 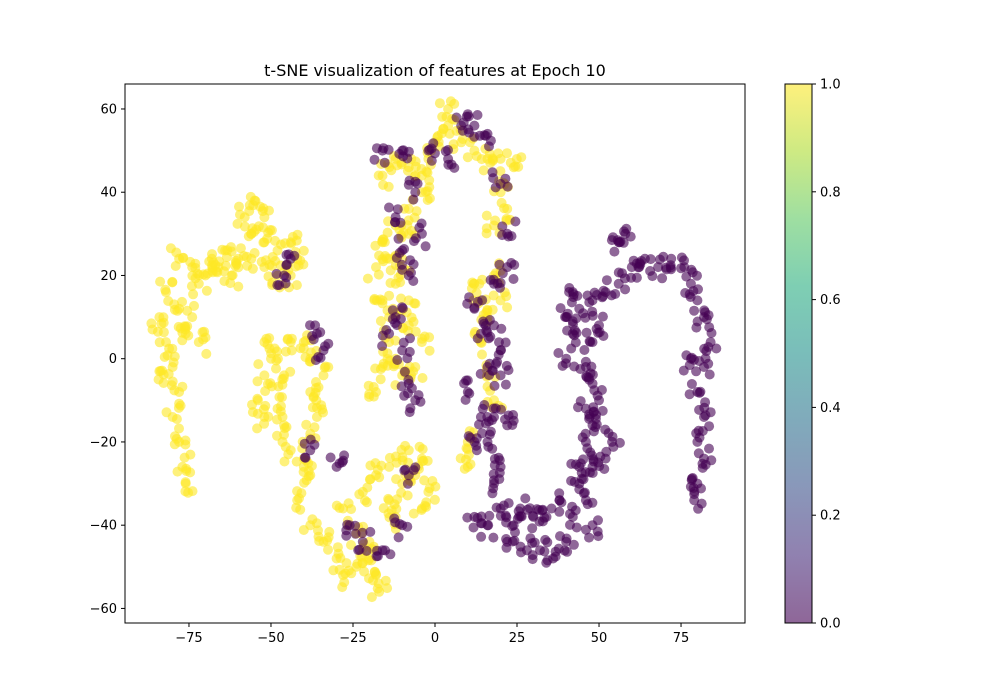 I want to click on colorbar-tick-label: 0.0, so click(x=830, y=624).